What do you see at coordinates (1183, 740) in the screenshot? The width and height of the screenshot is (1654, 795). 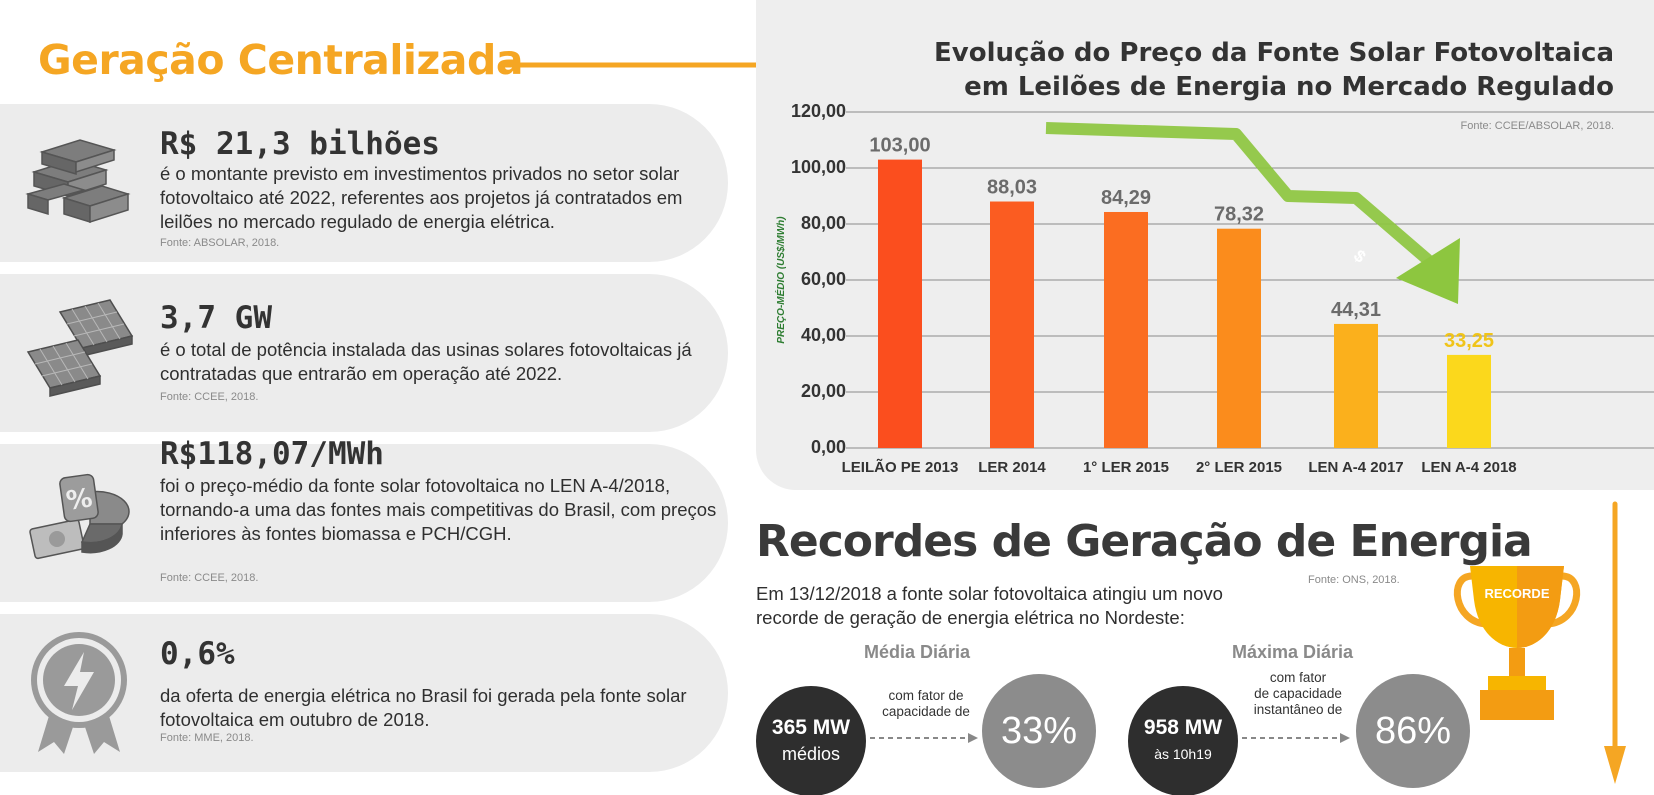 I see `daily-maximum-power-circle: 958 MW às 10h19` at bounding box center [1183, 740].